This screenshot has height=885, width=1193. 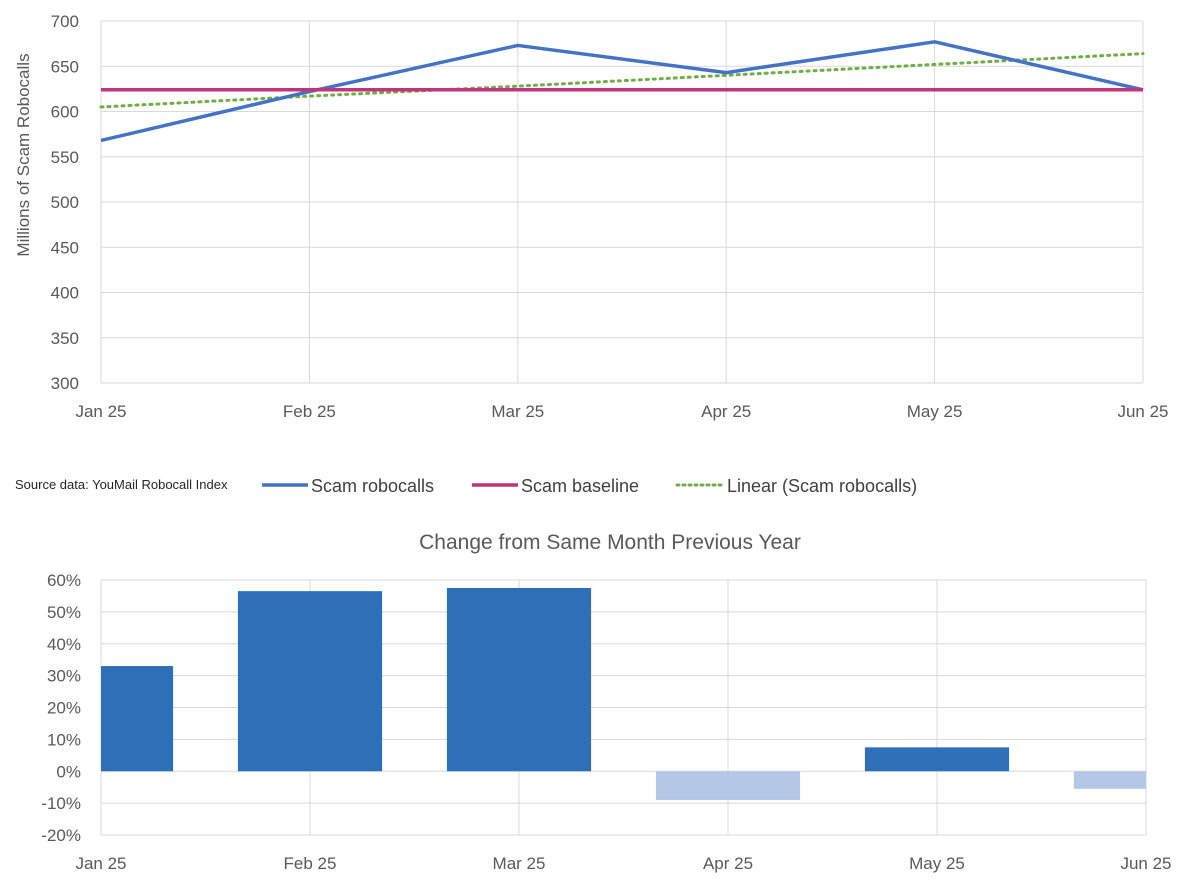 What do you see at coordinates (822, 486) in the screenshot?
I see `legend-label-linear: Linear (Scam robocalls)` at bounding box center [822, 486].